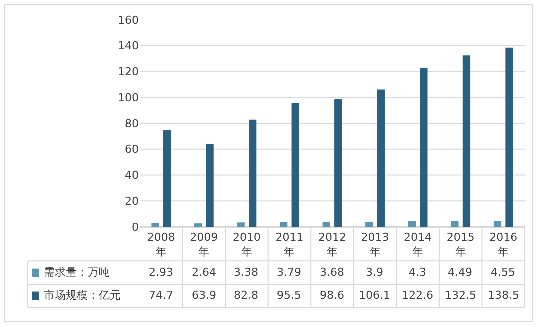 The width and height of the screenshot is (538, 327). Describe the element at coordinates (503, 272) in the screenshot. I see `data-label: 4.55` at that location.